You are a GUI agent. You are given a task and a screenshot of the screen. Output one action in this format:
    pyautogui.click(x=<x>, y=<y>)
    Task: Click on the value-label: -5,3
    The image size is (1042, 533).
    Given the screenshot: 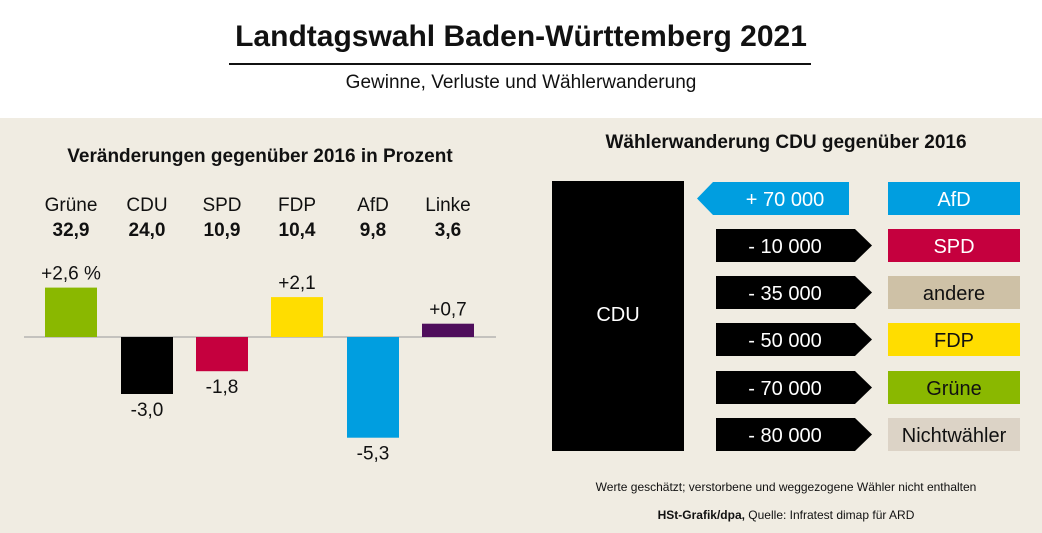 What is the action you would take?
    pyautogui.click(x=373, y=454)
    